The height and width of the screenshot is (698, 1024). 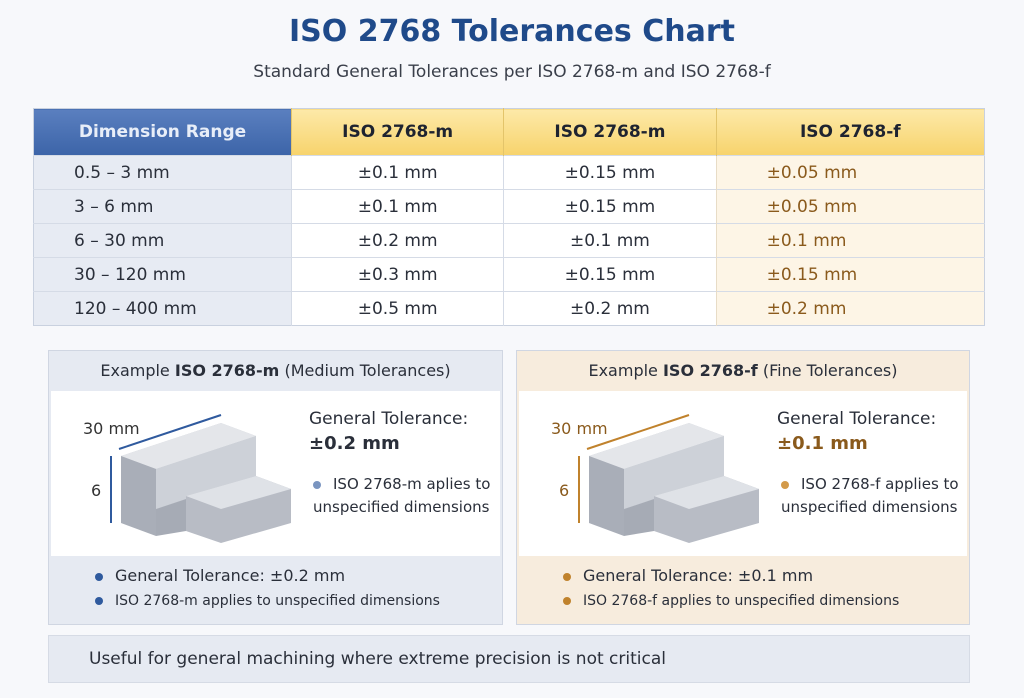 What do you see at coordinates (512, 31) in the screenshot?
I see `page-title: ISO 2768 Tolerances Chart` at bounding box center [512, 31].